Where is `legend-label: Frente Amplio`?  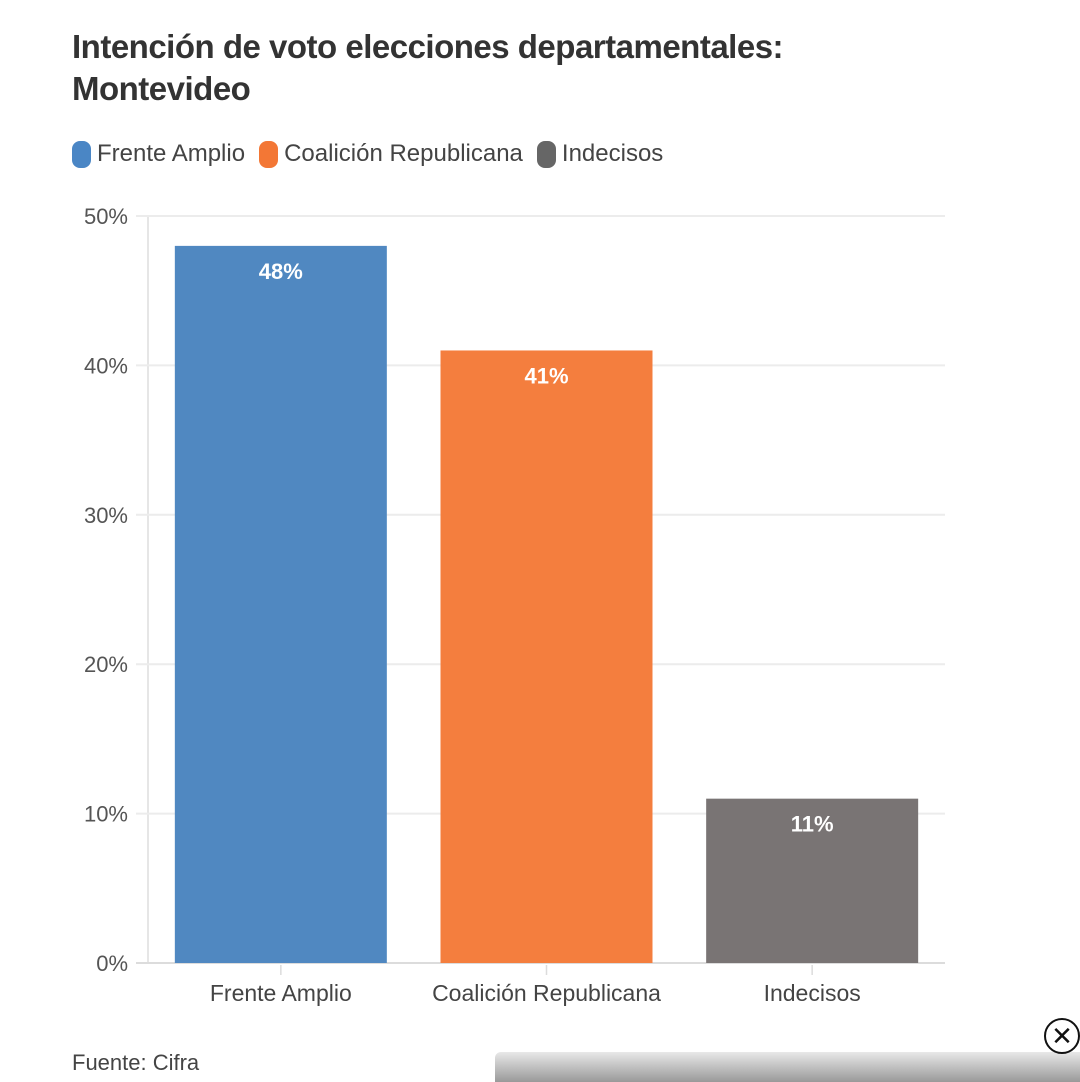
legend-label: Frente Amplio is located at coordinates (171, 153).